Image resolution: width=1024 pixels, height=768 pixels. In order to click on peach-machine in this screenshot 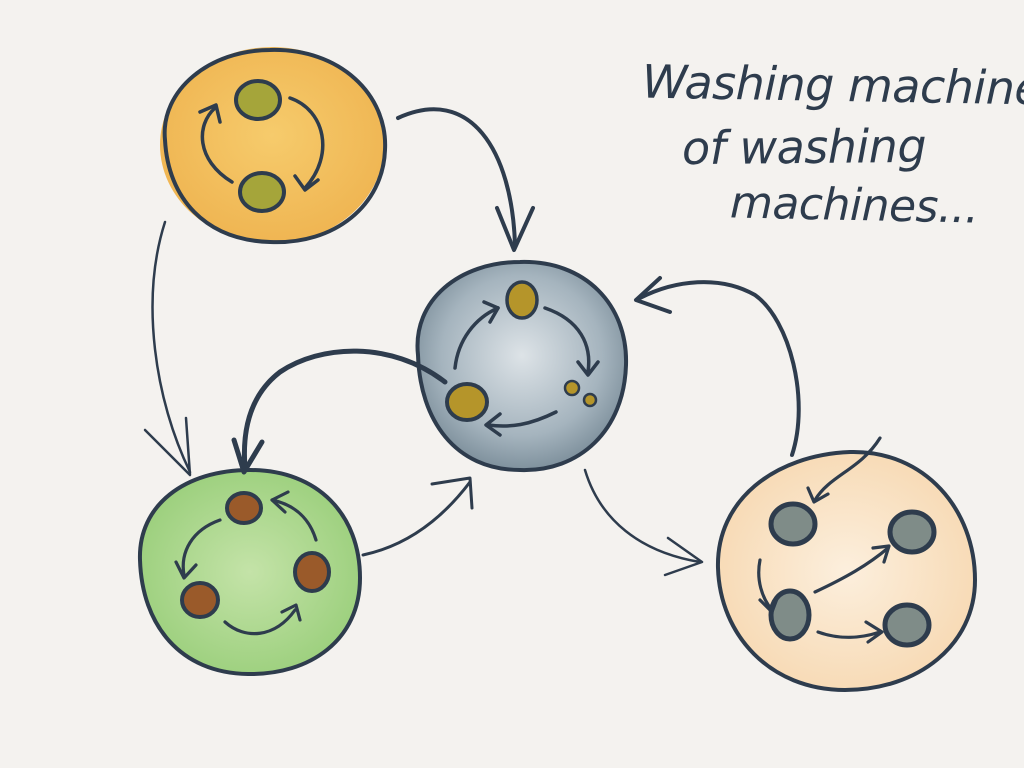, I will do `click(846, 564)`.